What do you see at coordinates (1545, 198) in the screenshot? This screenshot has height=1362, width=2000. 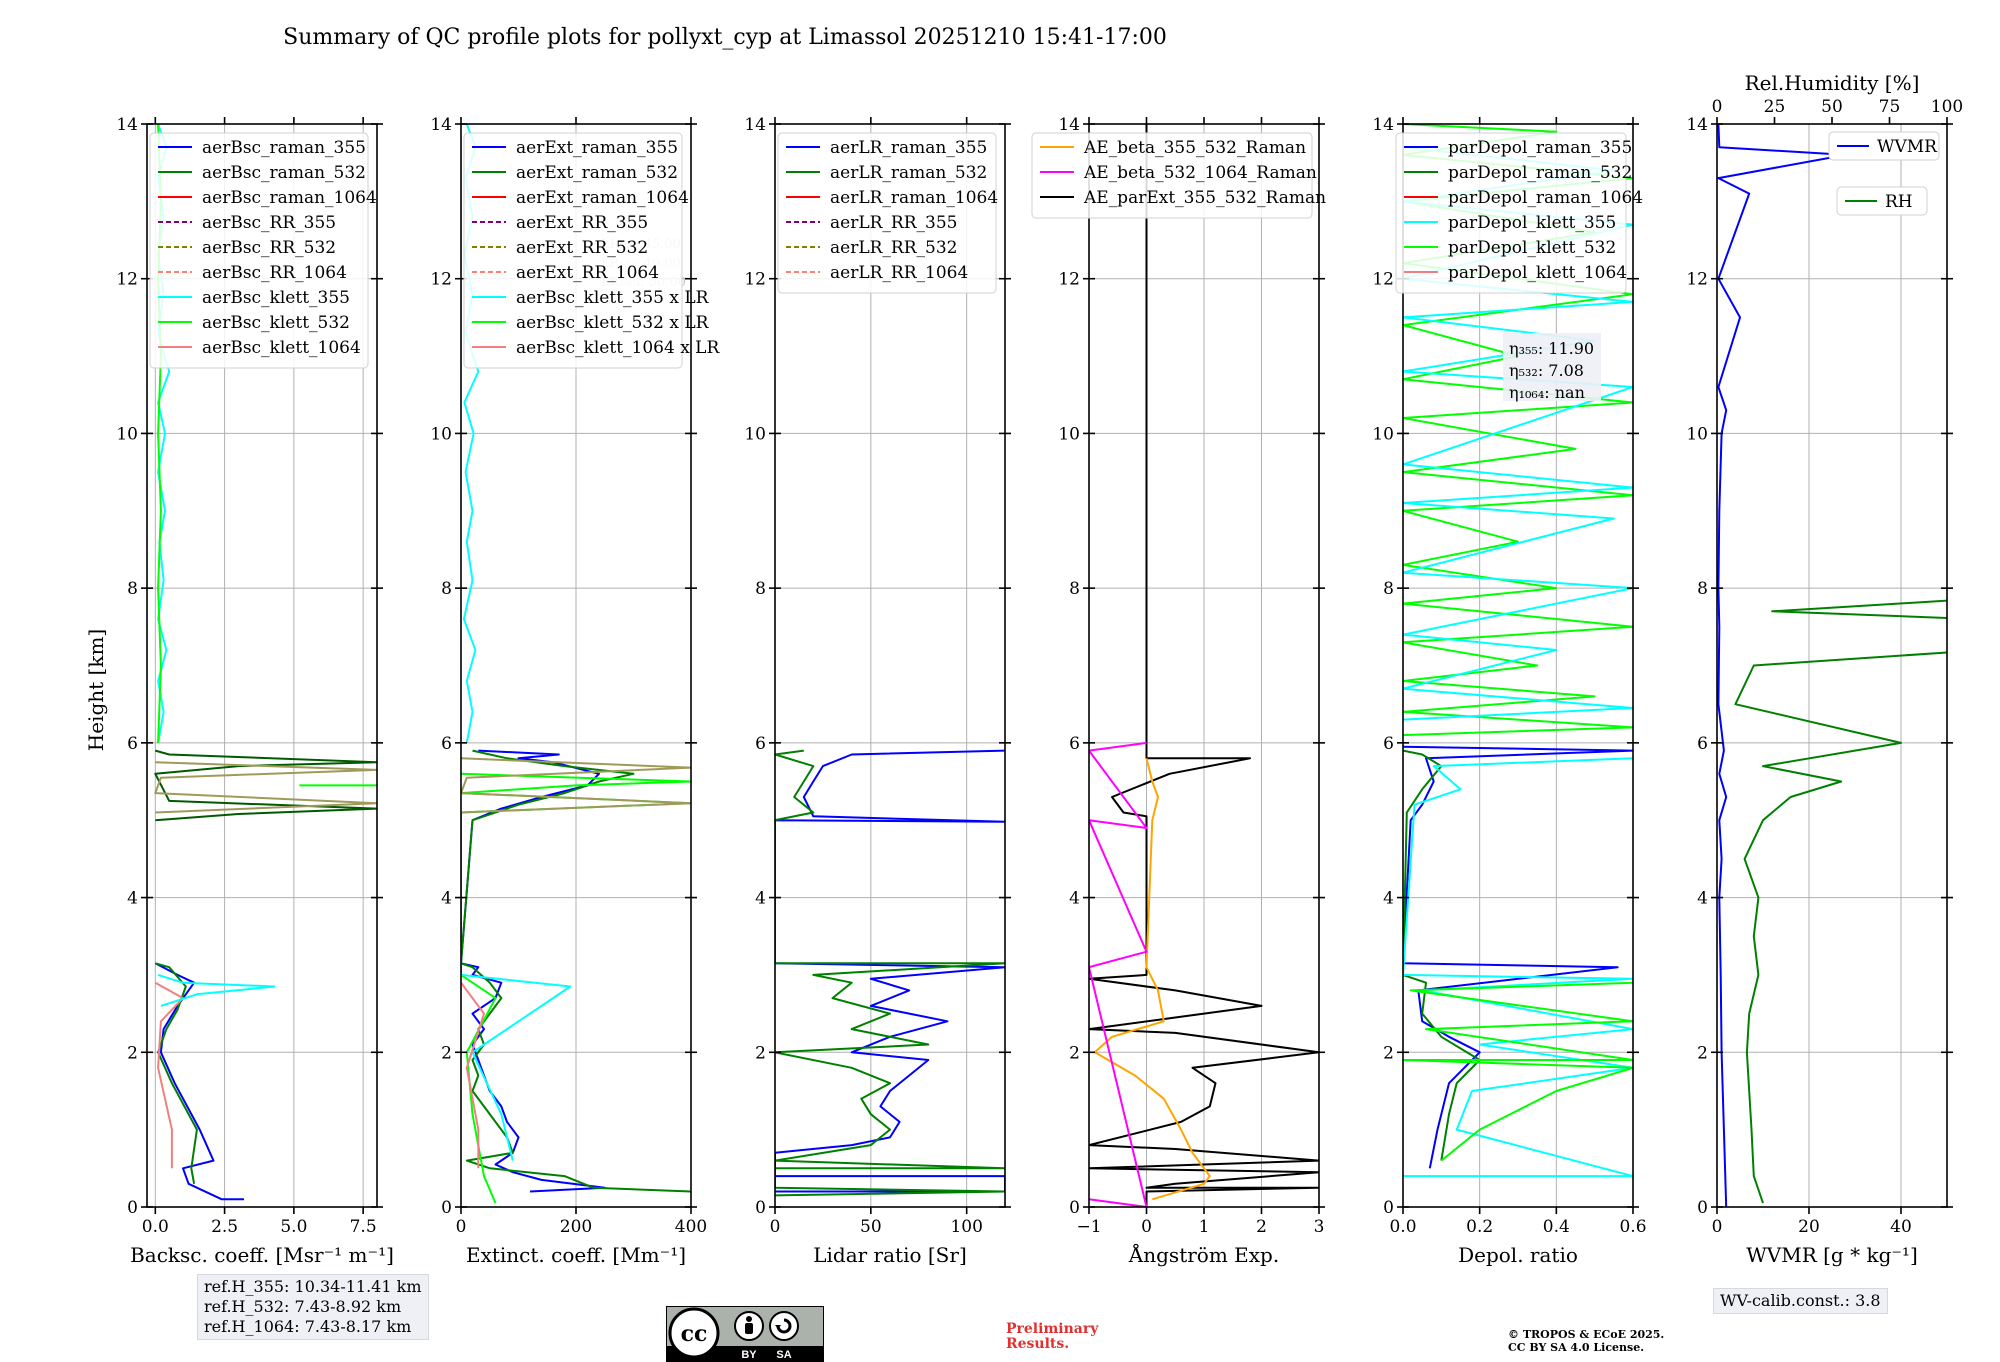 I see `legend-label: parDepol_raman_1064` at bounding box center [1545, 198].